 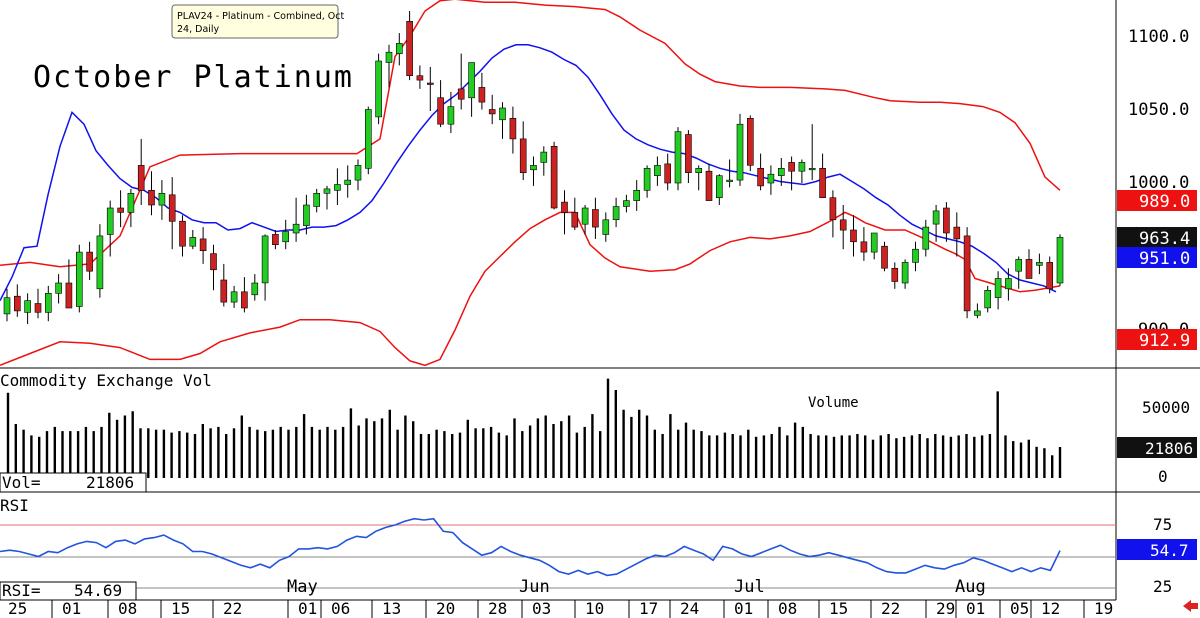 What do you see at coordinates (68, 591) in the screenshot?
I see `rsi-readout: RSI= 54.69` at bounding box center [68, 591].